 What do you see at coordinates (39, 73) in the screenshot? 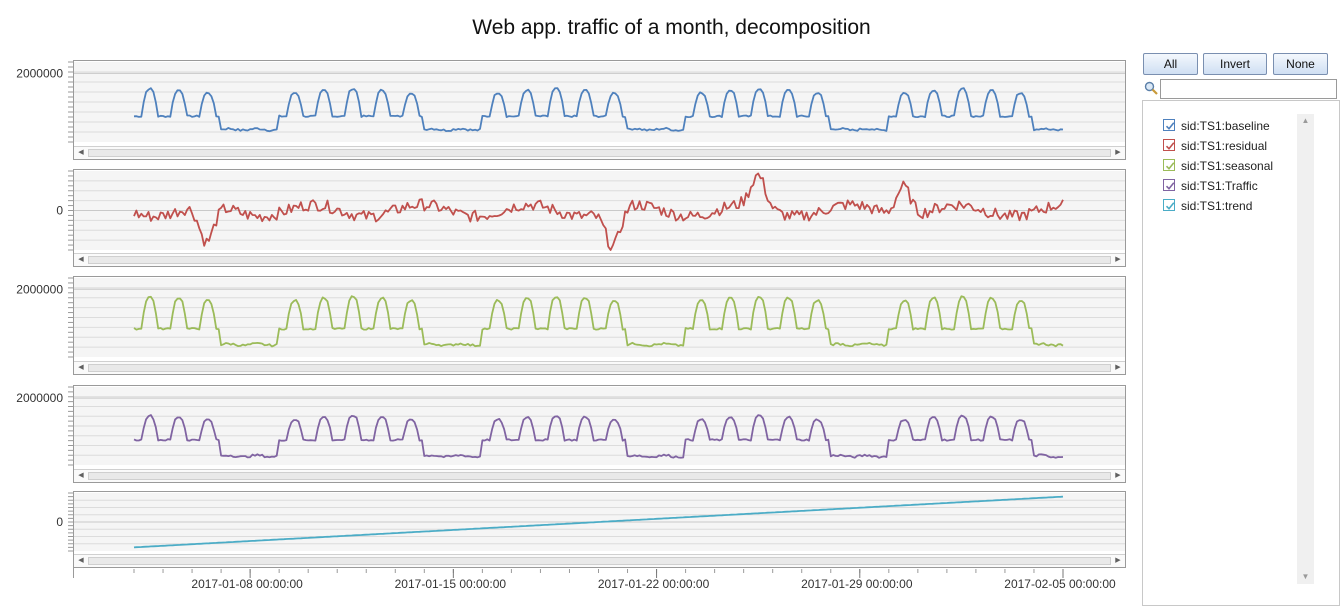
I see `y-tick-label-1: 2000000` at bounding box center [39, 73].